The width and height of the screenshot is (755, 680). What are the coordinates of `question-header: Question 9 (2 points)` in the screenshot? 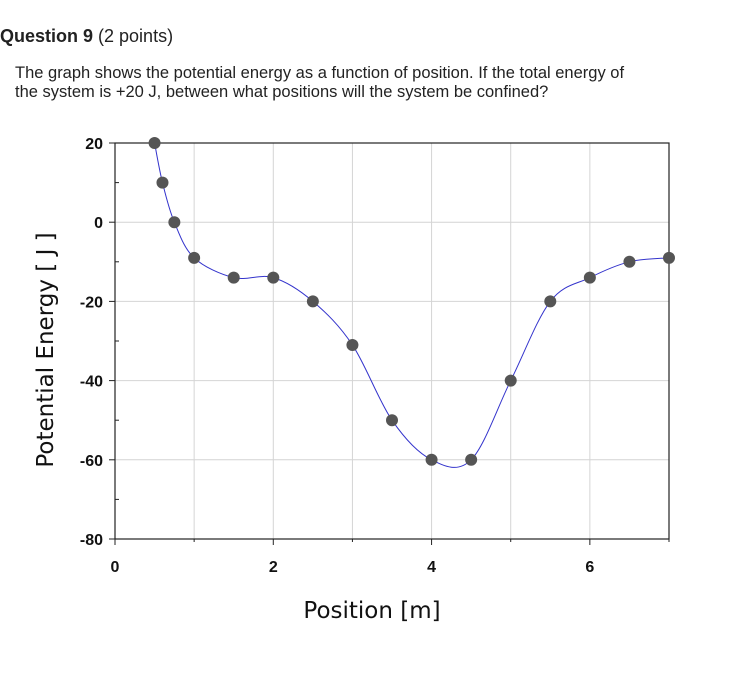 It's located at (86, 36).